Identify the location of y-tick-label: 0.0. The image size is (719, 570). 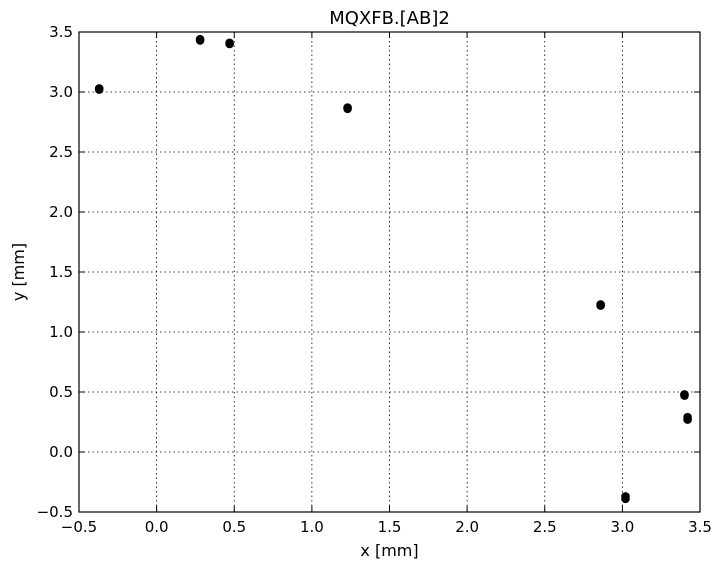
(61, 452).